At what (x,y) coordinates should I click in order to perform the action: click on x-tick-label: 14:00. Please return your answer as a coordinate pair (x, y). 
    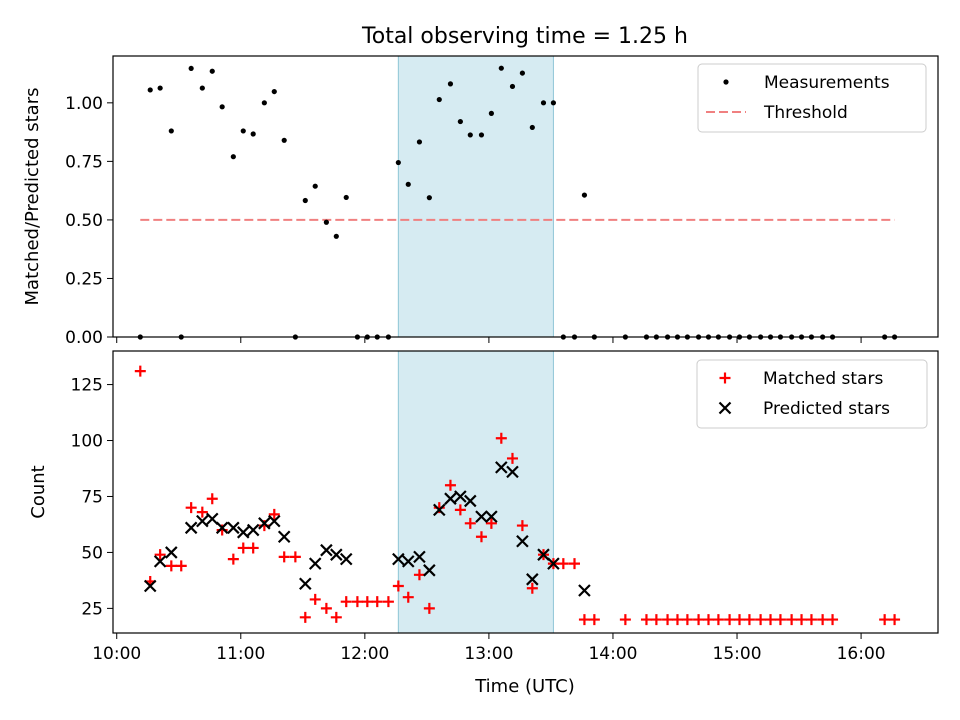
    Looking at the image, I should click on (612, 654).